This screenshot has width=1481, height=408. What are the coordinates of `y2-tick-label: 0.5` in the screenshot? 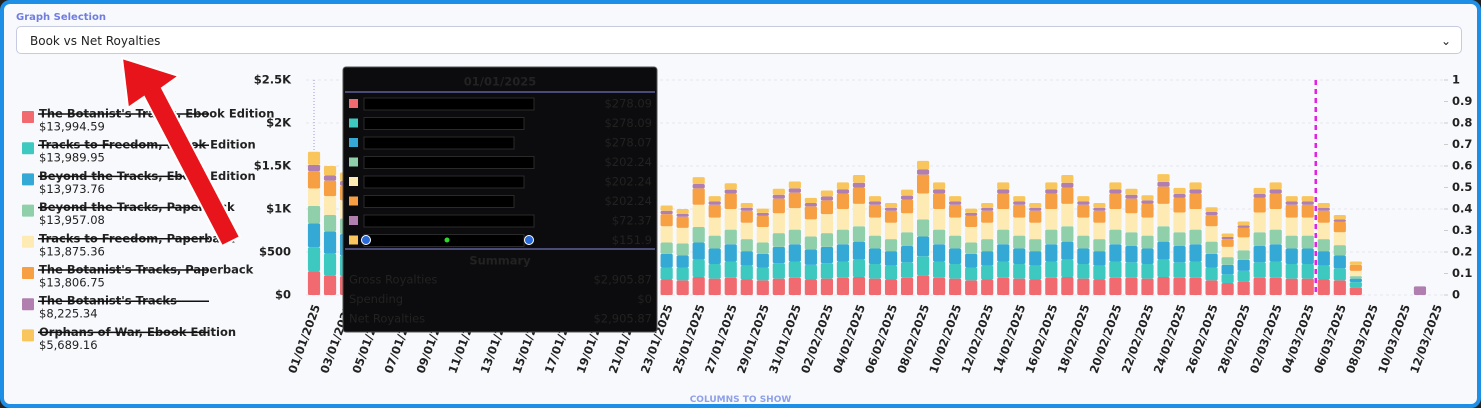 It's located at (1462, 187).